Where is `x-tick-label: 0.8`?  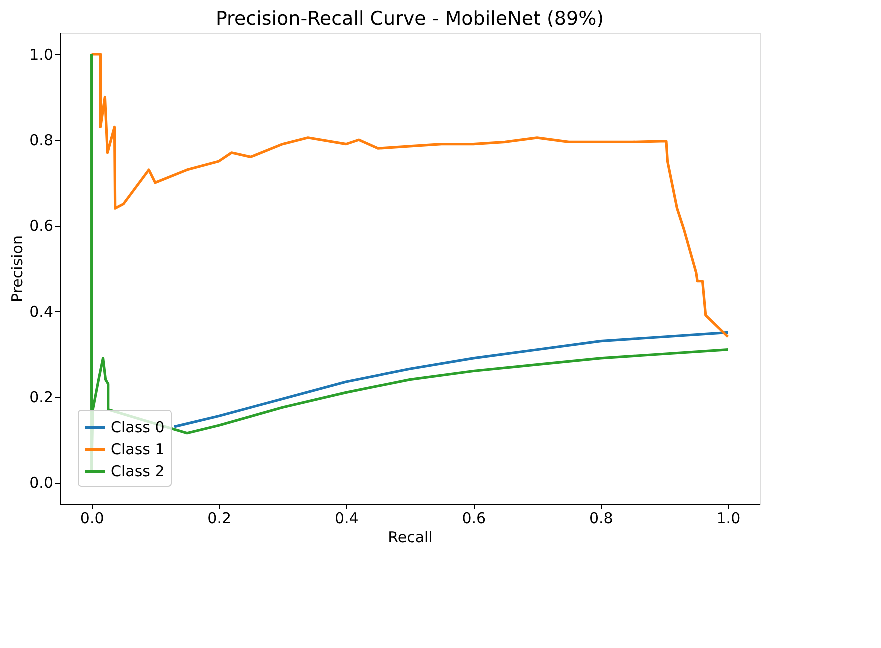
x-tick-label: 0.8 is located at coordinates (601, 519).